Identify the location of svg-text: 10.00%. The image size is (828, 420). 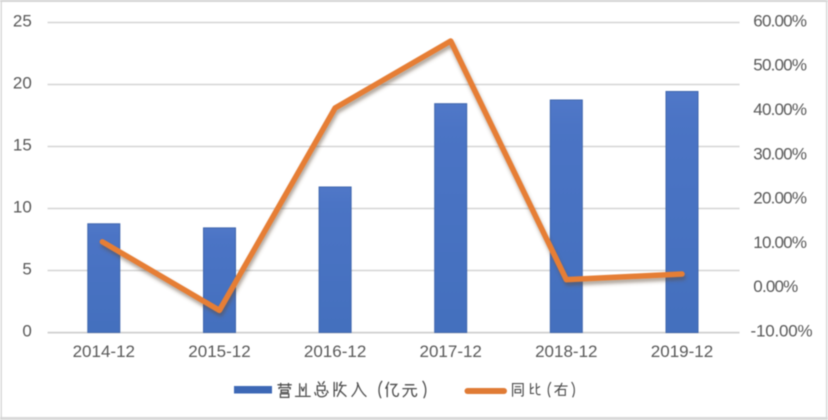
(780, 242).